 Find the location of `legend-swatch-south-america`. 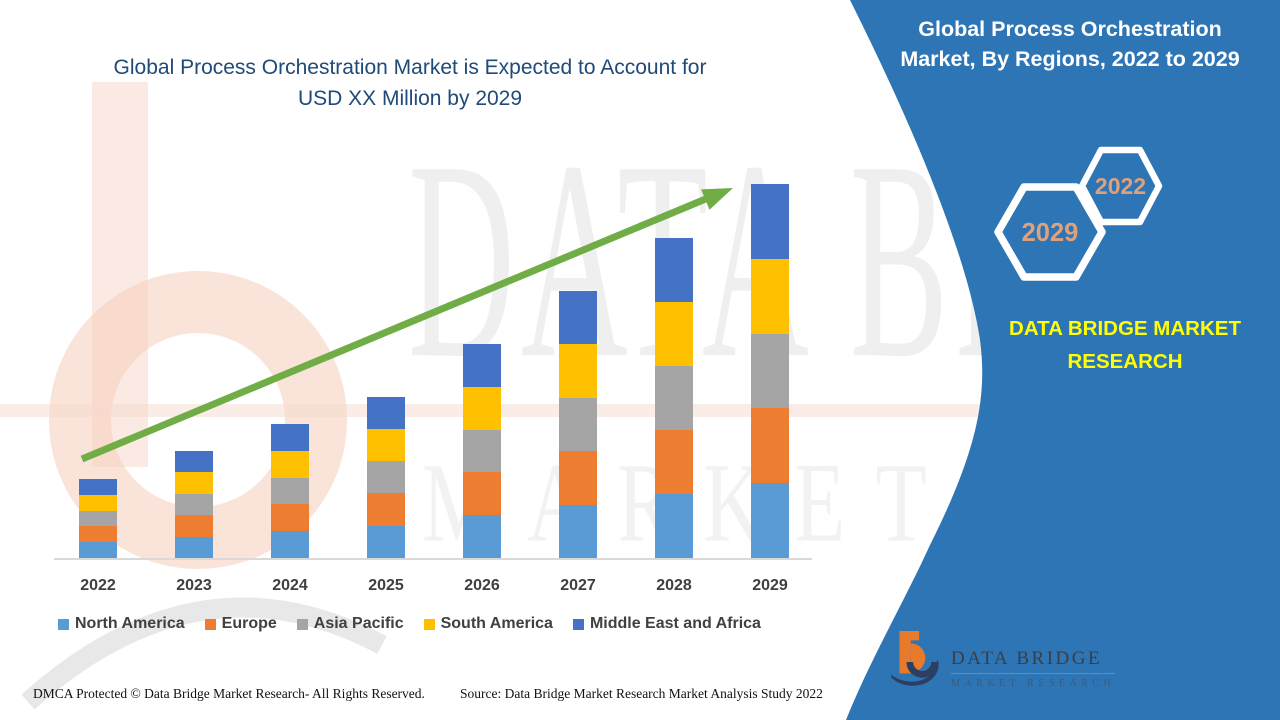

legend-swatch-south-america is located at coordinates (429, 624).